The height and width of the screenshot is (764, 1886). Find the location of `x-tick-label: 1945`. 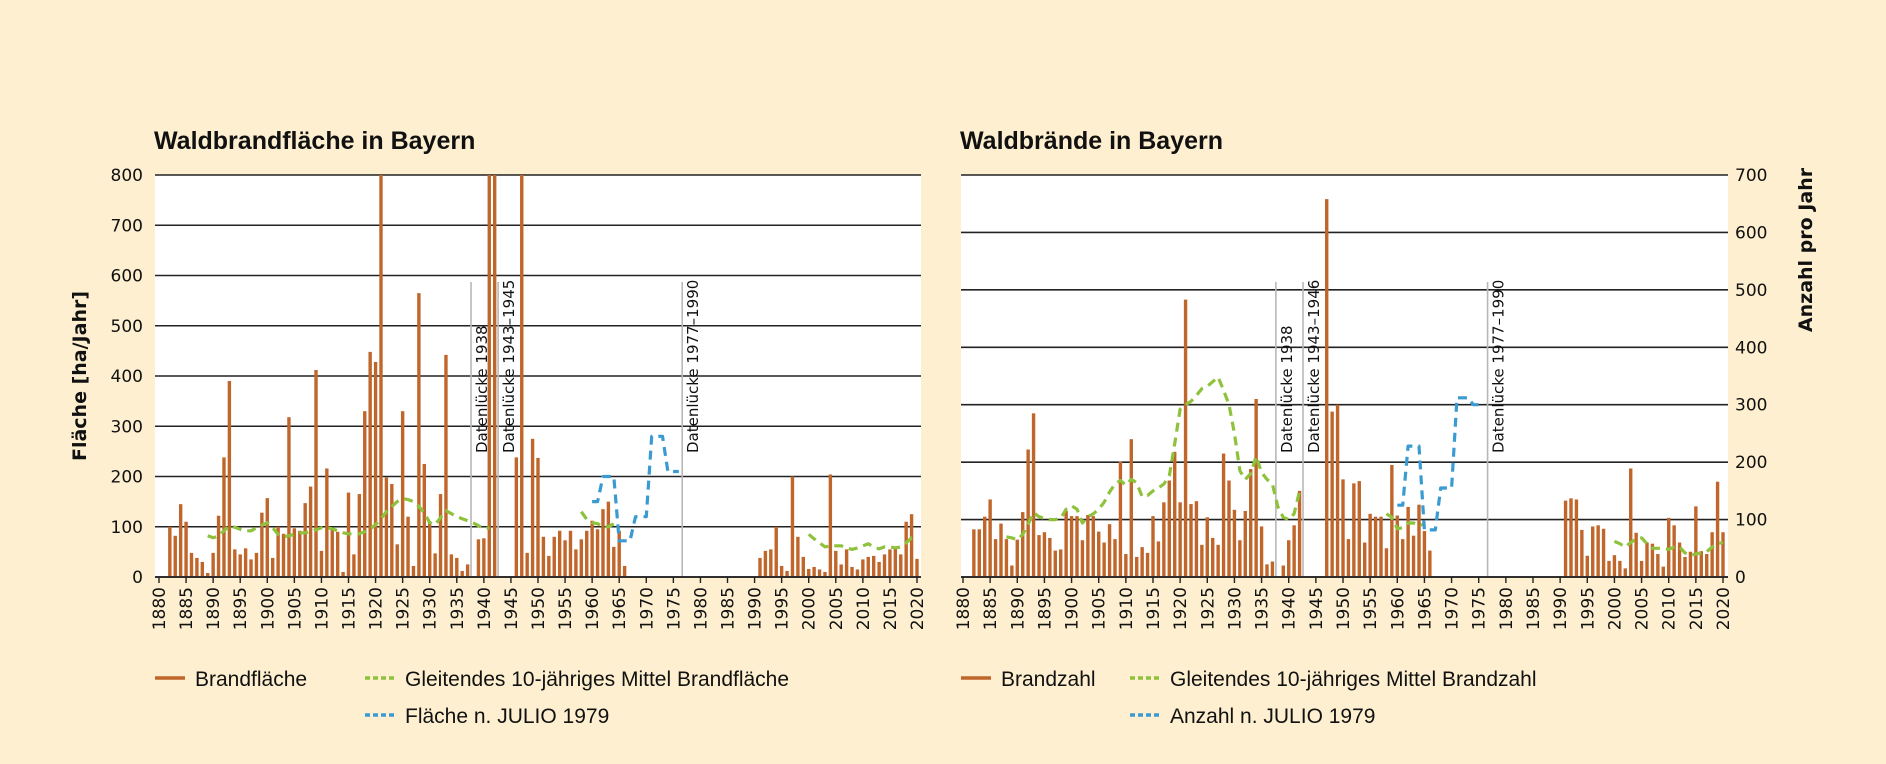

x-tick-label: 1945 is located at coordinates (512, 608).